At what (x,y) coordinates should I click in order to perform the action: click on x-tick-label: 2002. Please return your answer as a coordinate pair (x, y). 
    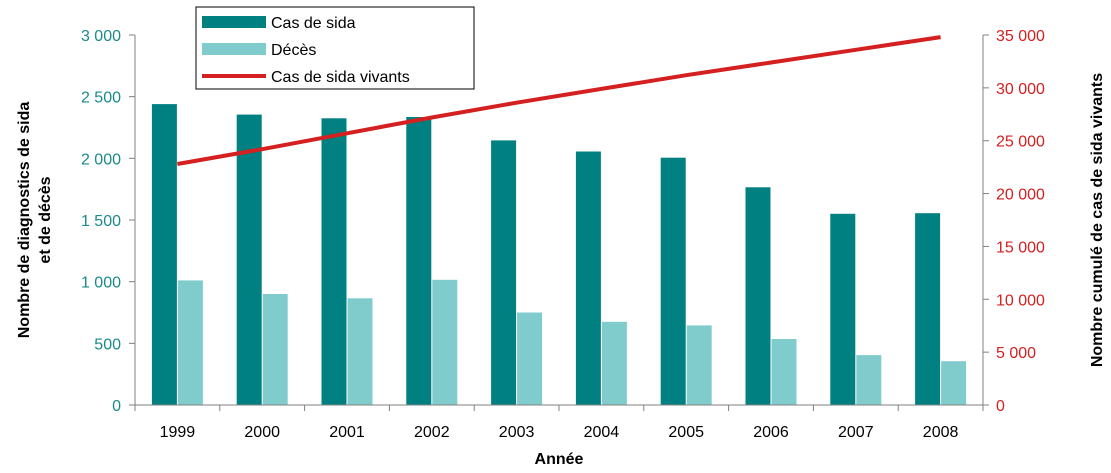
    Looking at the image, I should click on (432, 432).